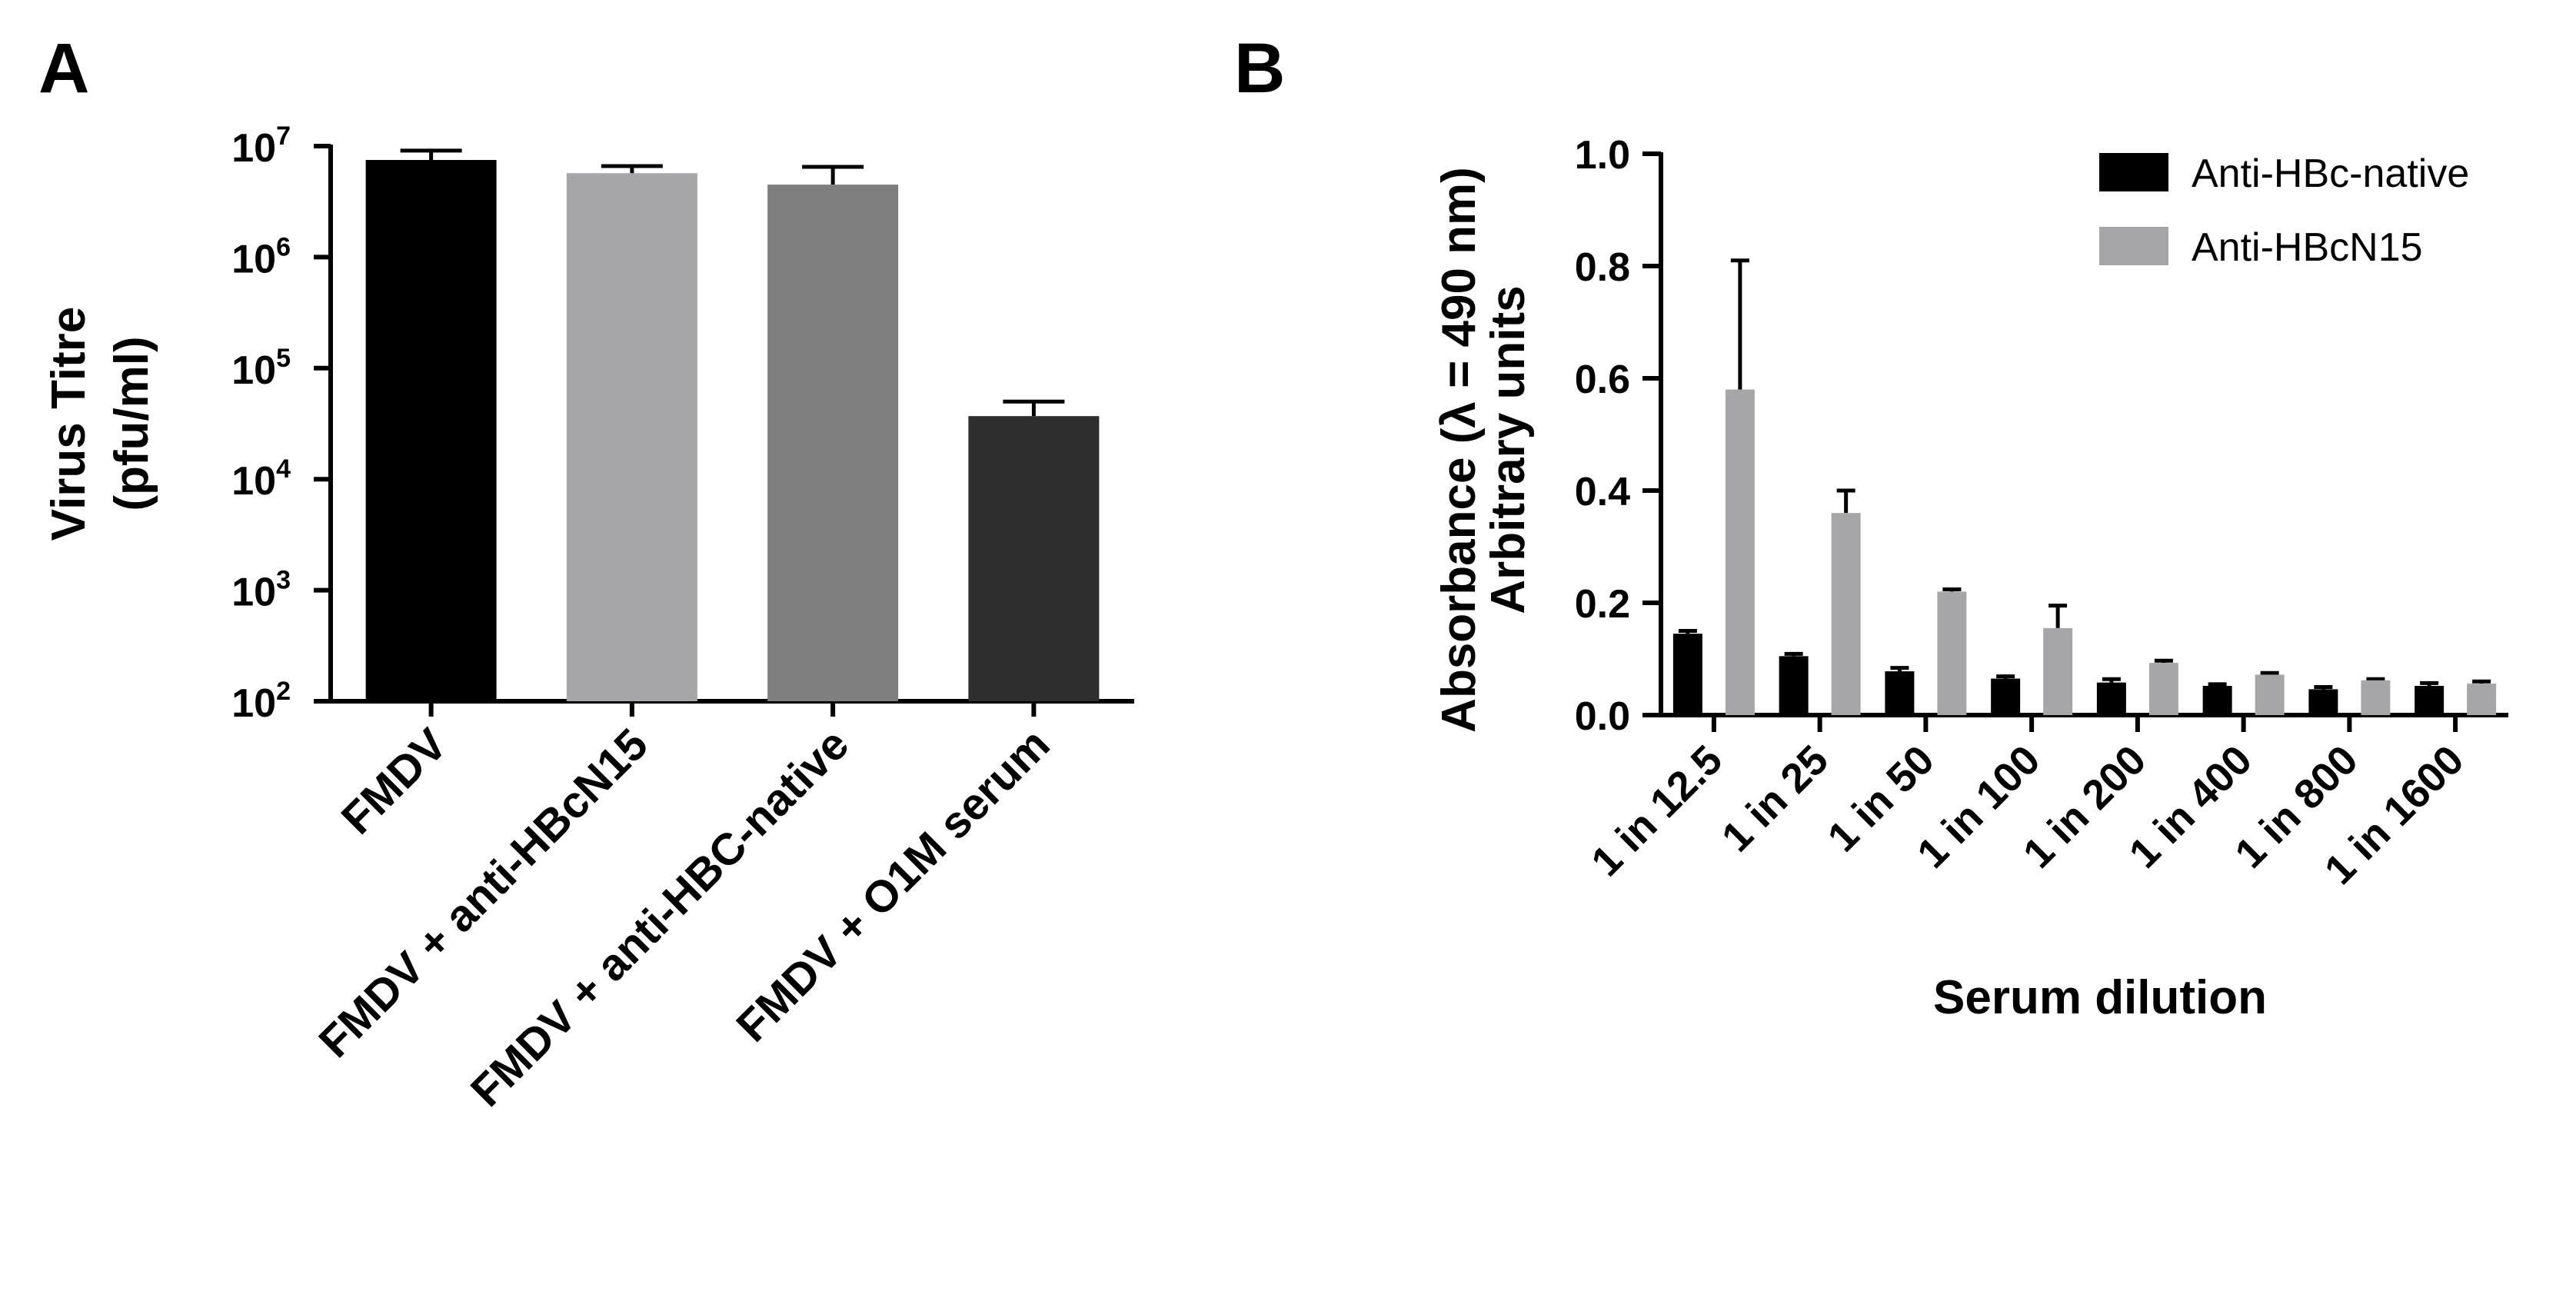 The height and width of the screenshot is (1291, 2576). I want to click on panel-a-letter: A, so click(63, 68).